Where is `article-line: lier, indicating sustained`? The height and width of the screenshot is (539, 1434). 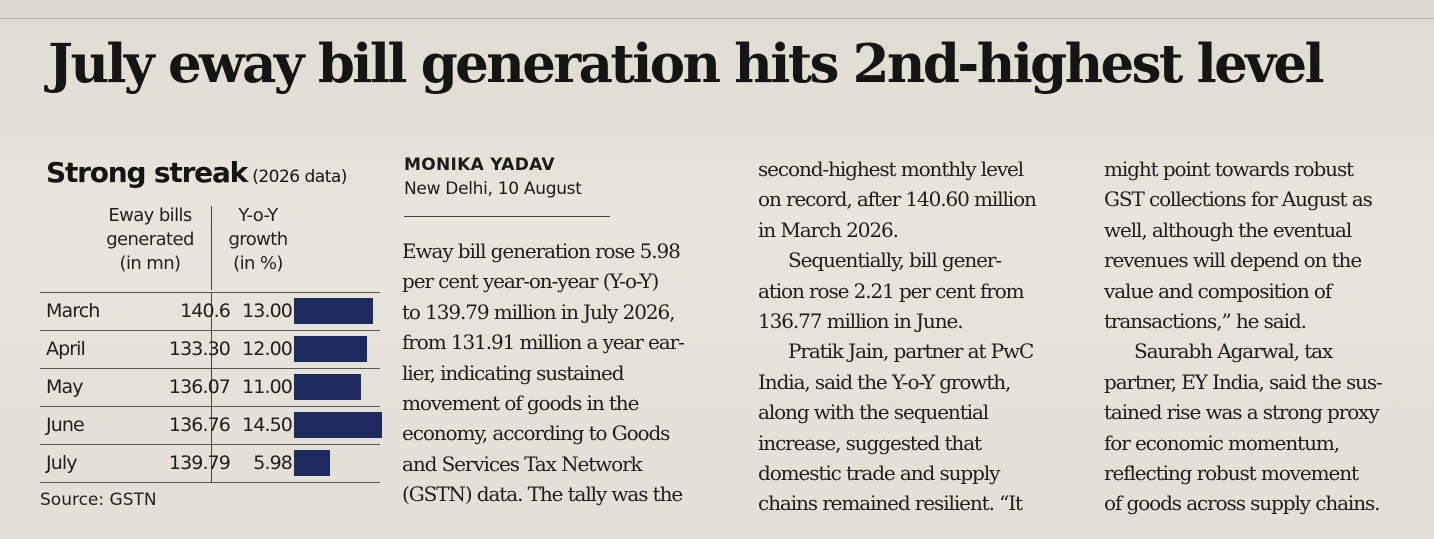
article-line: lier, indicating sustained is located at coordinates (513, 372).